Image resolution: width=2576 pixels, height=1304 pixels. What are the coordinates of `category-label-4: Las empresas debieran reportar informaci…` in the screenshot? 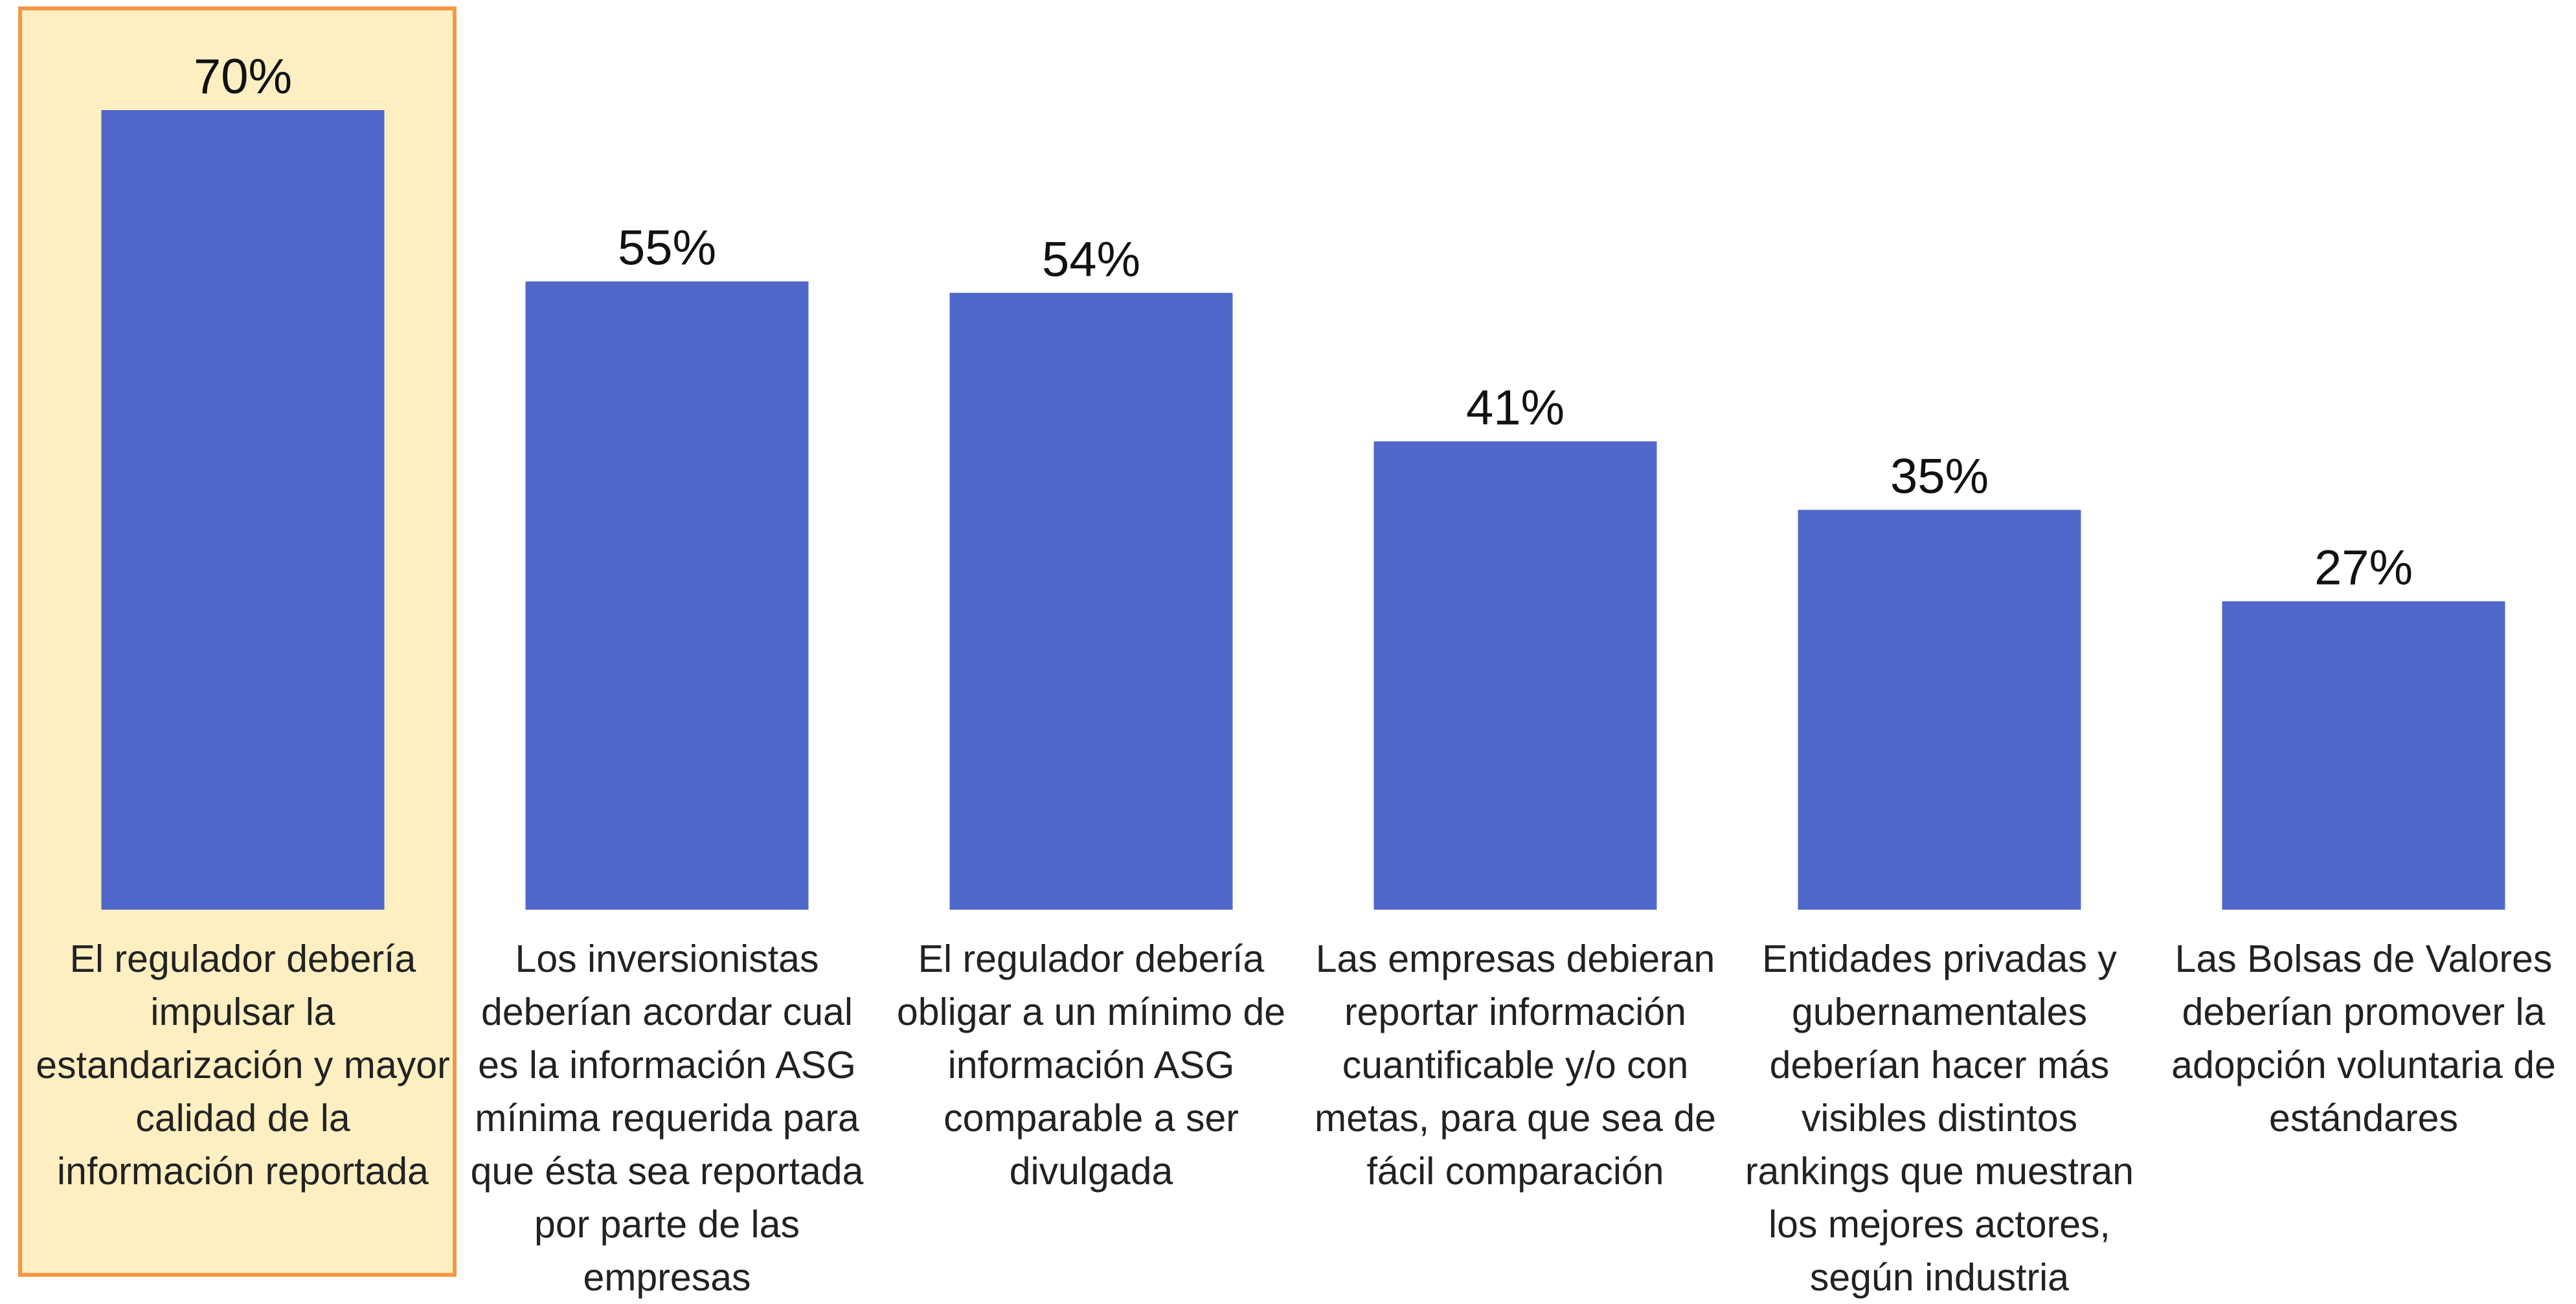 It's located at (1515, 1066).